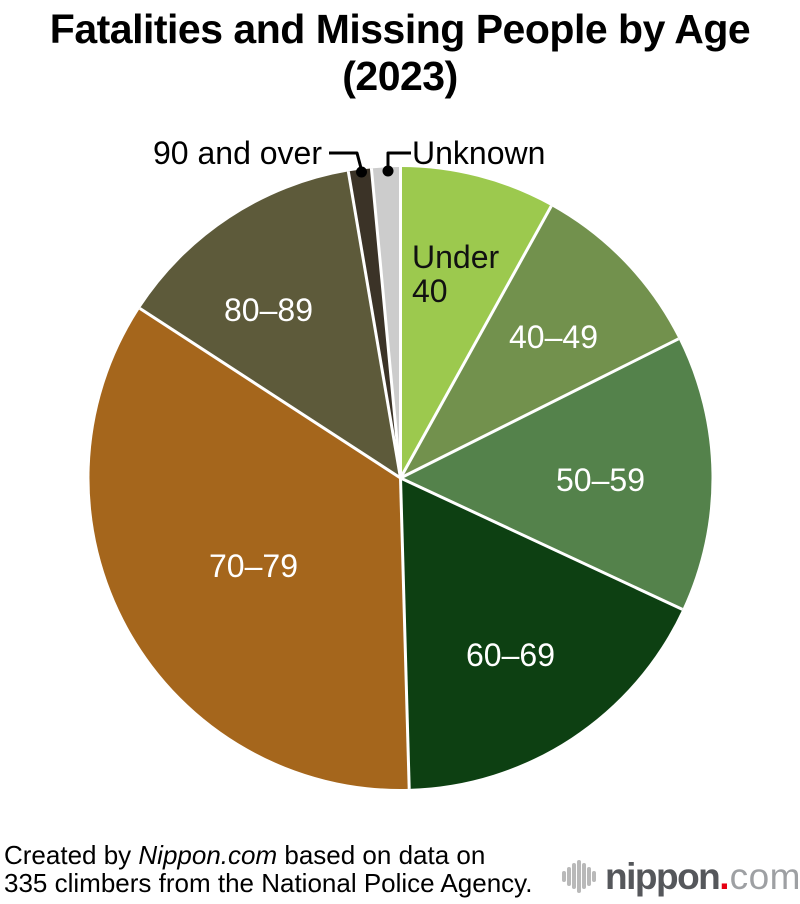 Image resolution: width=800 pixels, height=904 pixels. I want to click on chart-title-line2: (2023), so click(400, 76).